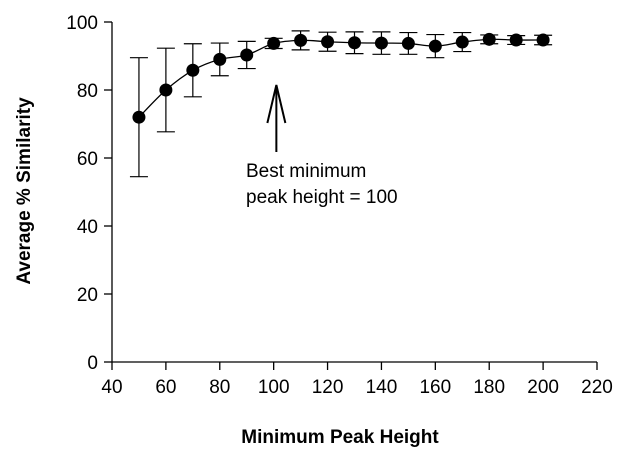  What do you see at coordinates (435, 387) in the screenshot?
I see `x-tick-label: 160` at bounding box center [435, 387].